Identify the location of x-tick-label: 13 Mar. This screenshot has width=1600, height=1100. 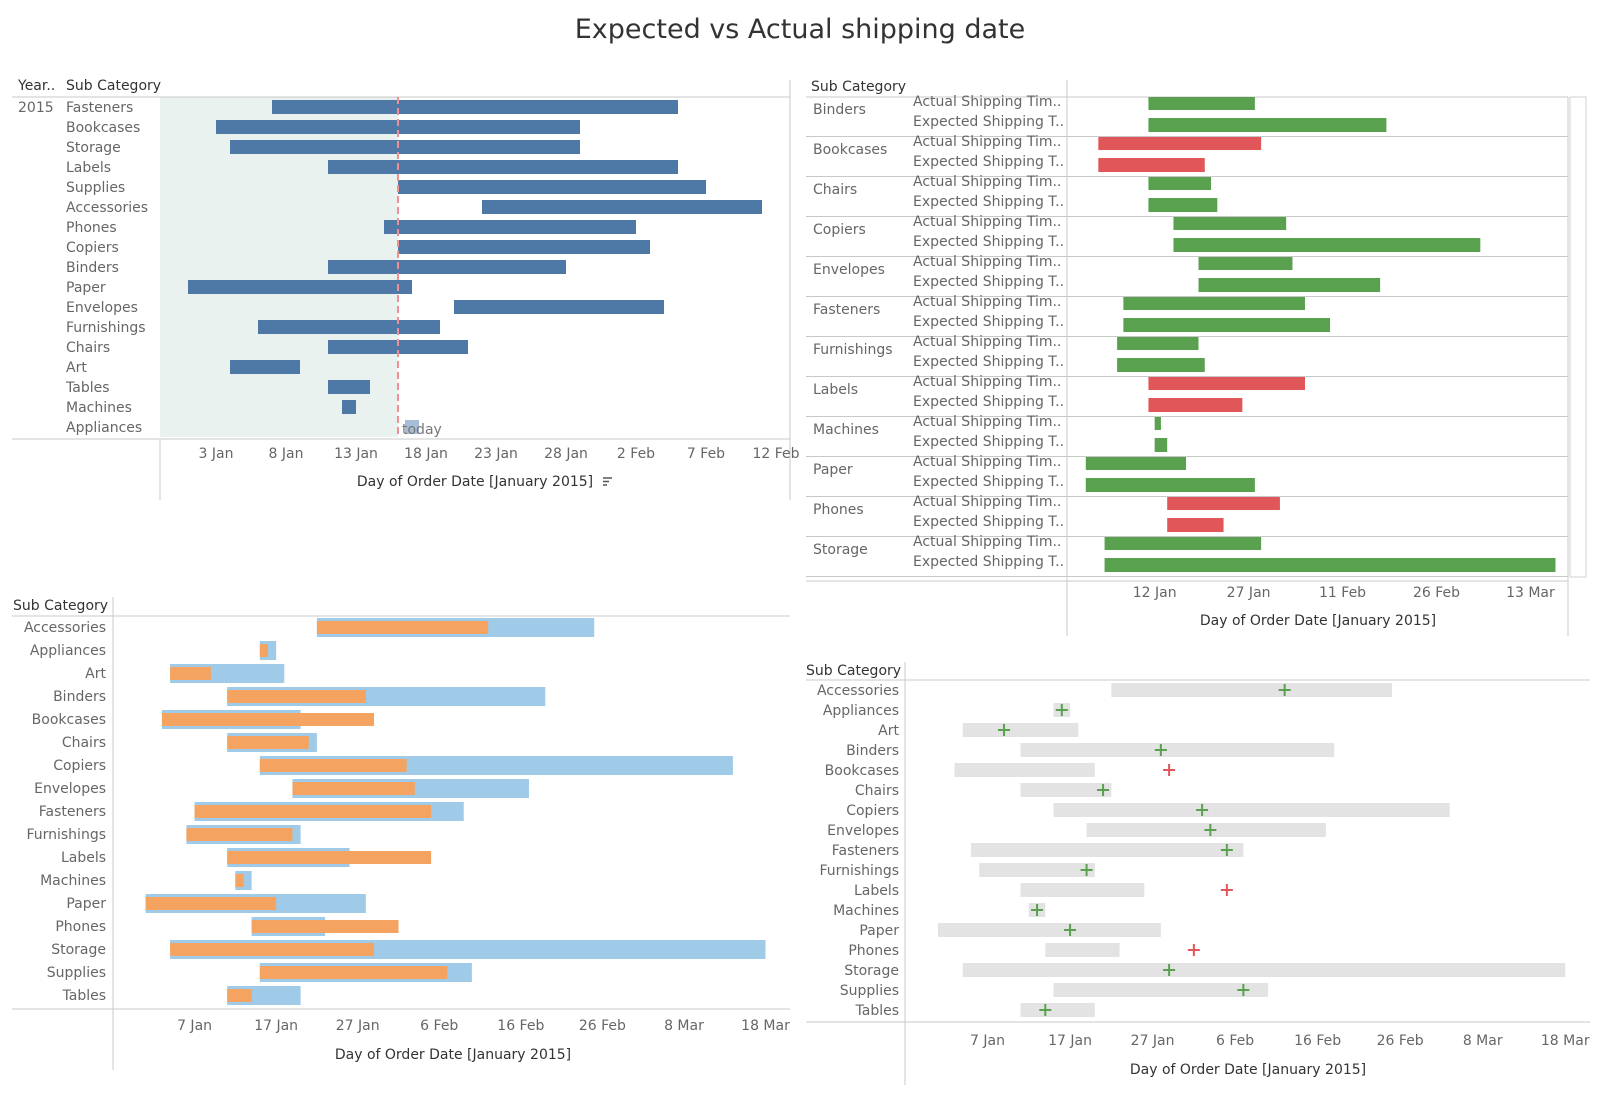
(1530, 593).